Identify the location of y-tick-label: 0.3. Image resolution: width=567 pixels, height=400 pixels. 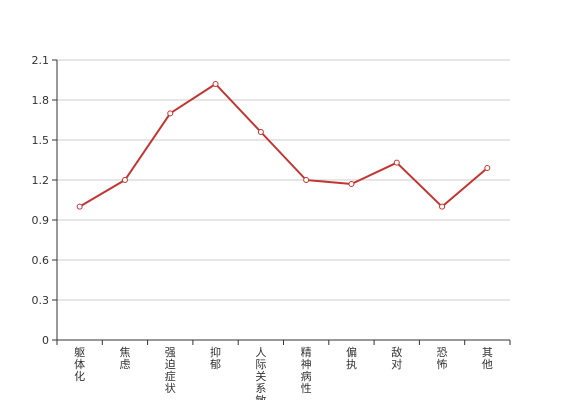
(41, 300).